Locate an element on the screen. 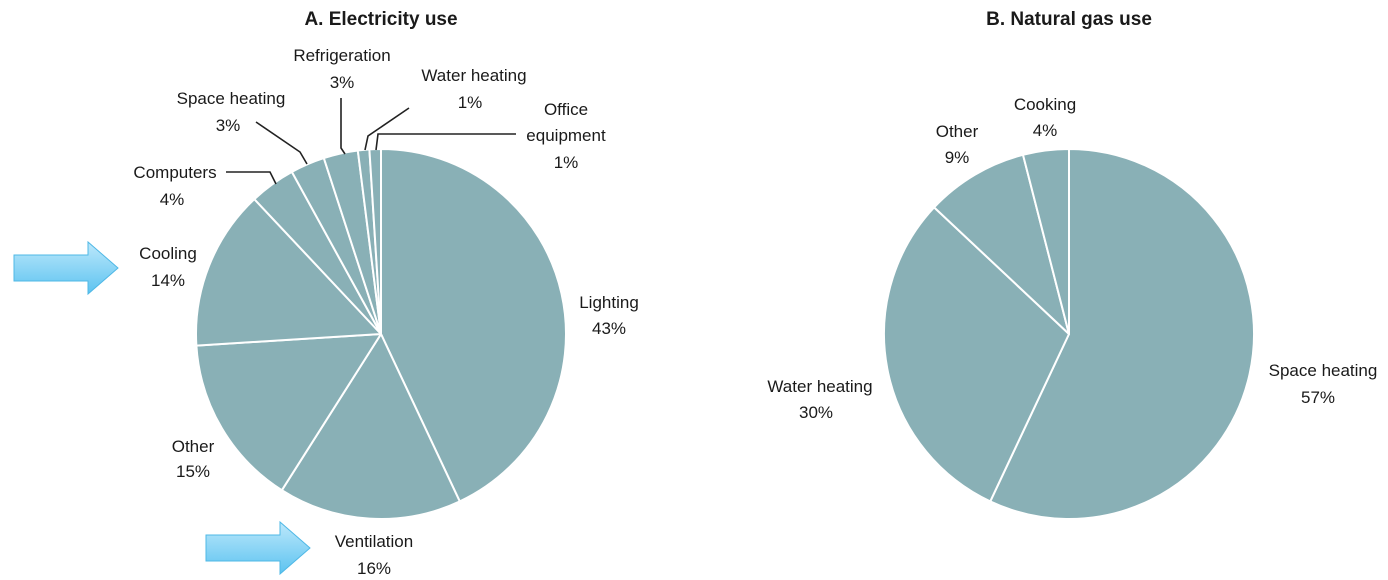 The height and width of the screenshot is (580, 1388). leader-refrigeration is located at coordinates (343, 126).